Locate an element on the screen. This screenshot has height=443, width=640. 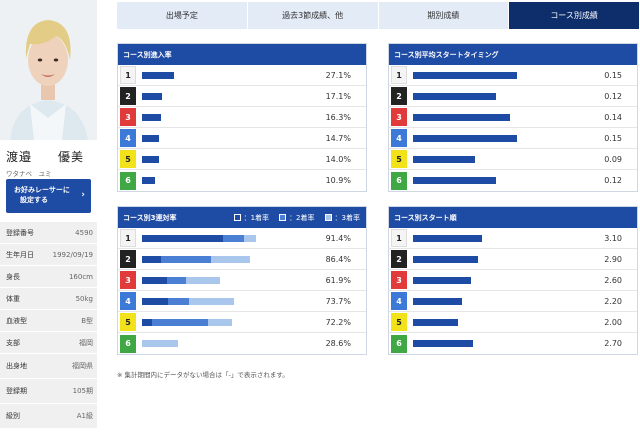
course-row: 2 17.1% is located at coordinates (242, 96).